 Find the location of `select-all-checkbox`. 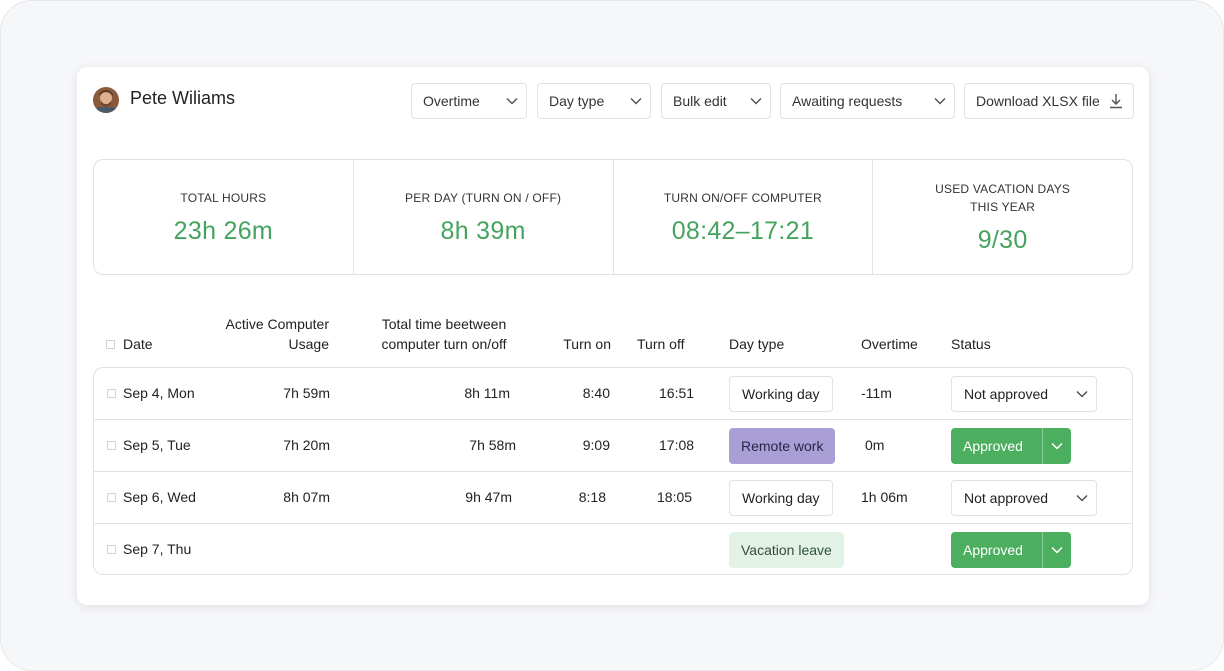

select-all-checkbox is located at coordinates (110, 344).